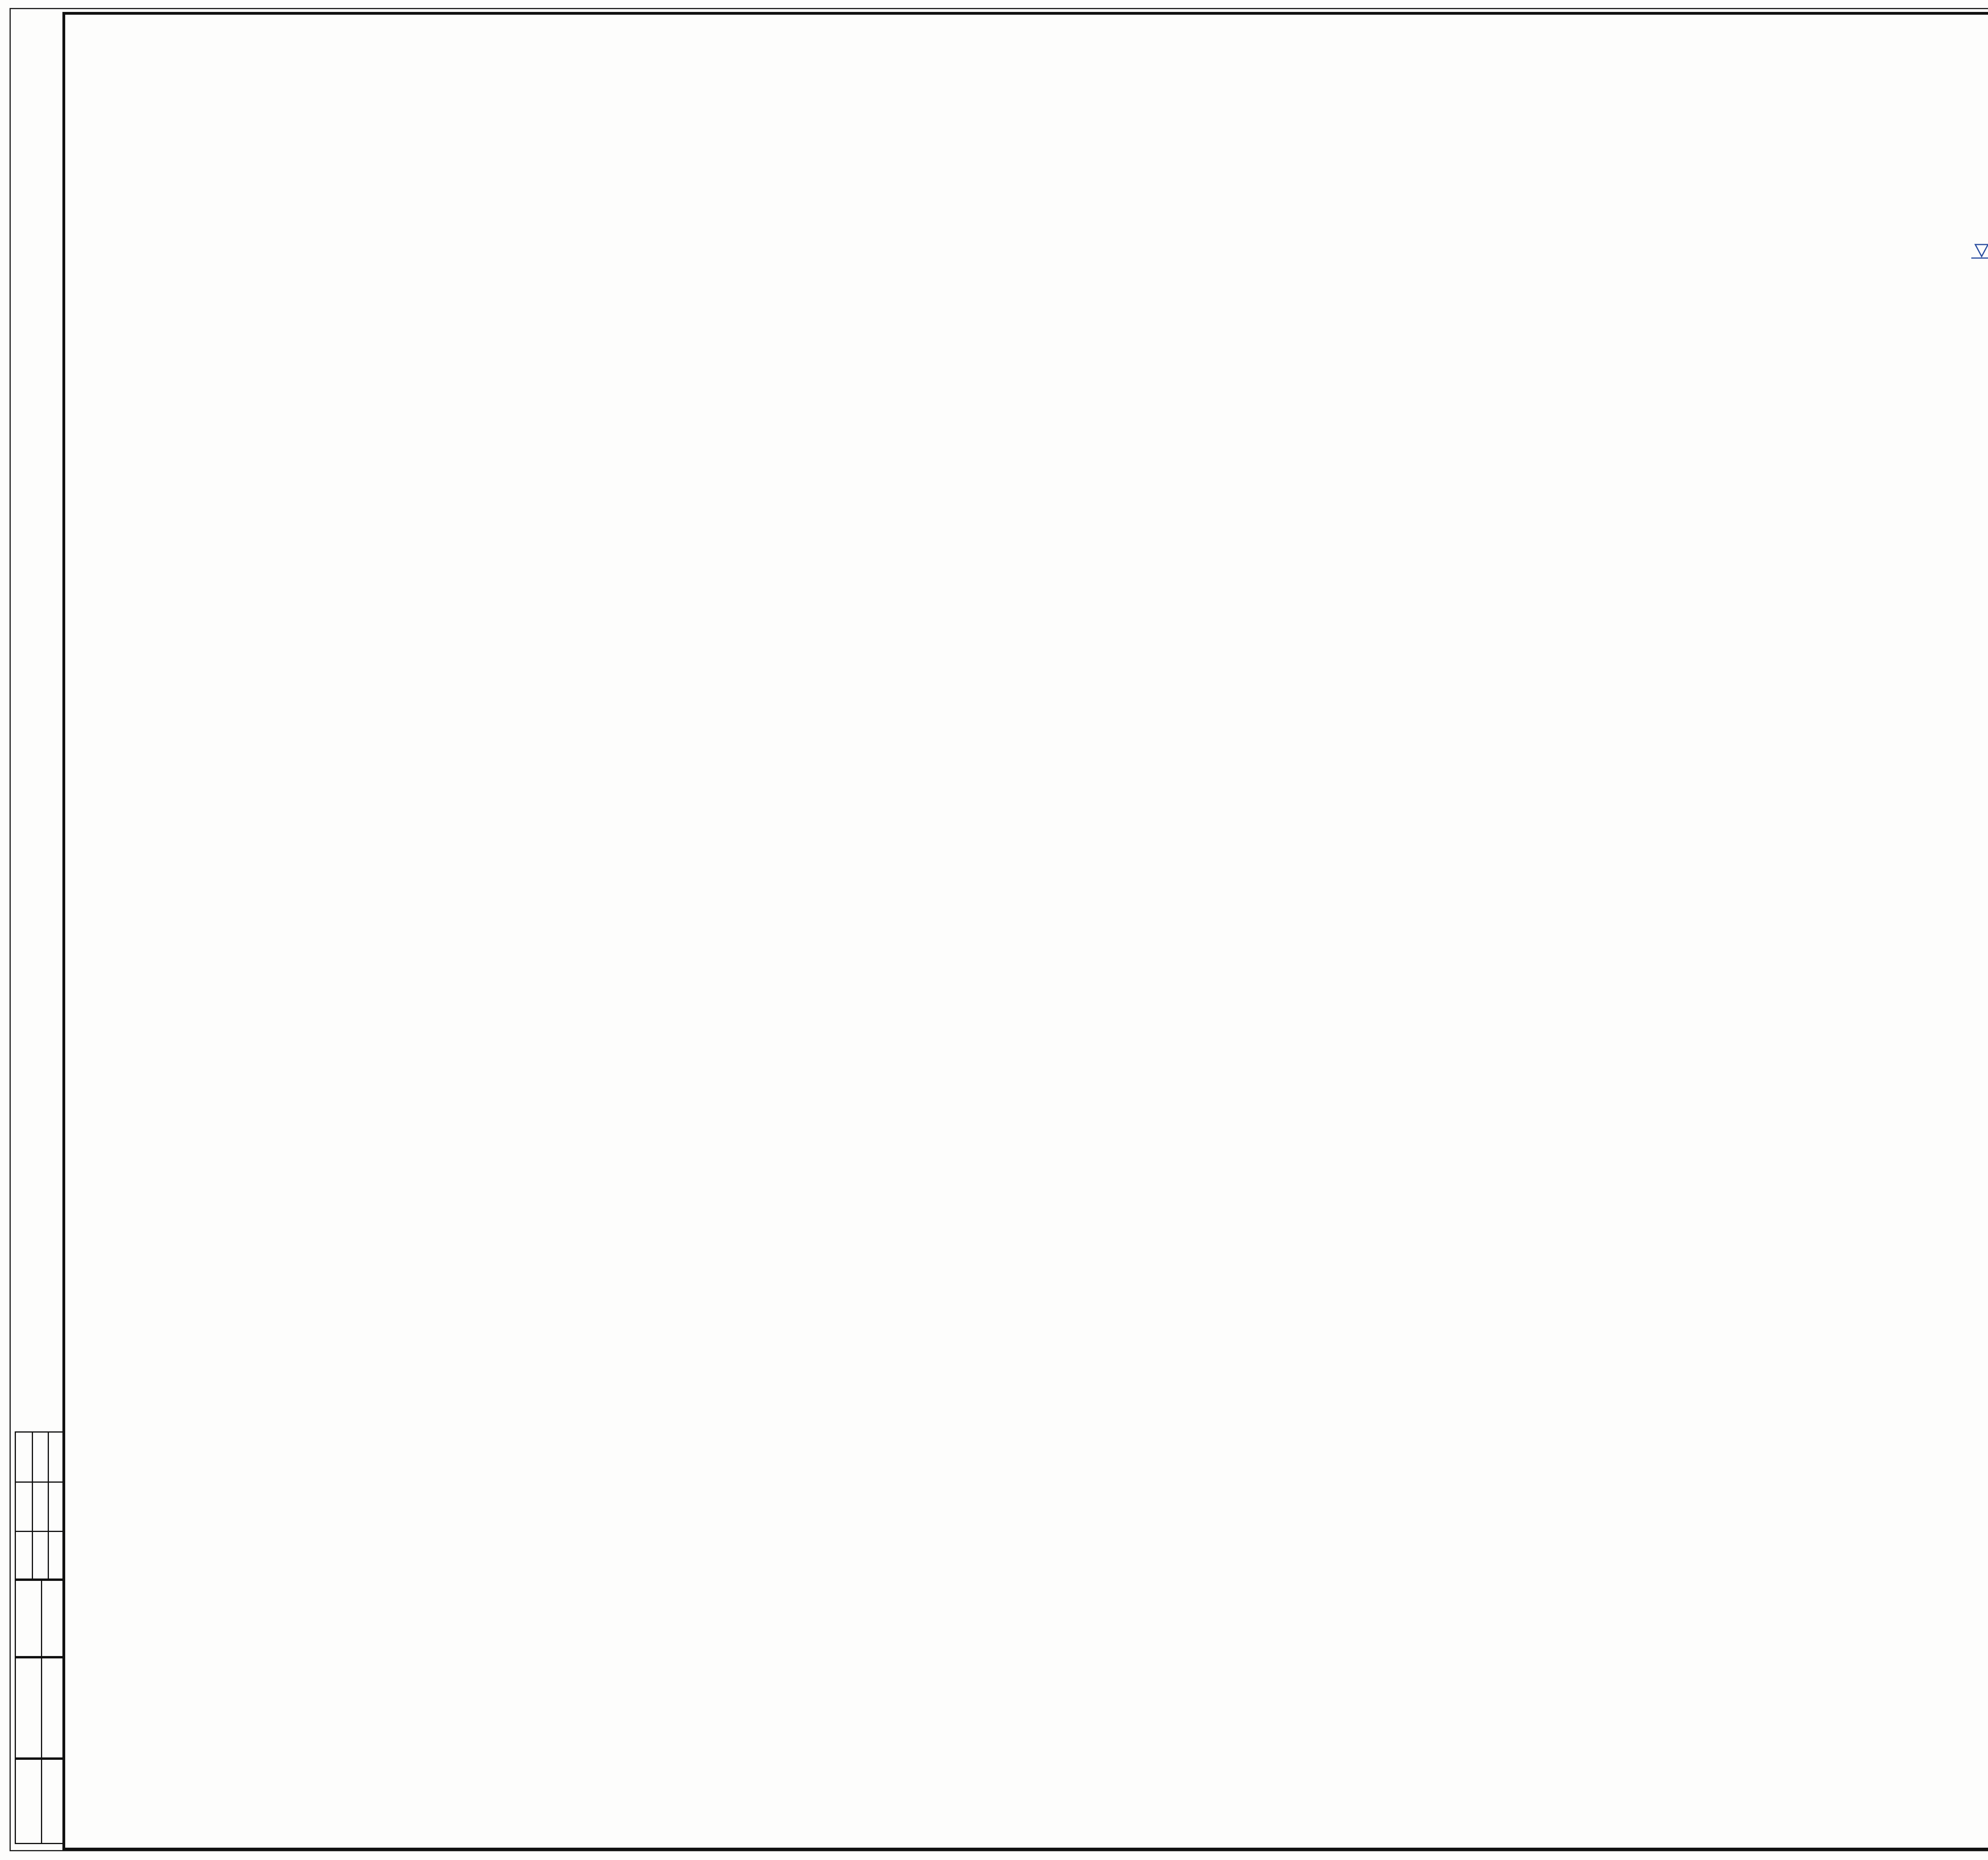 This screenshot has width=1988, height=1860. Describe the element at coordinates (40, 1618) in the screenshot. I see `sidebar-box-vzam` at that location.